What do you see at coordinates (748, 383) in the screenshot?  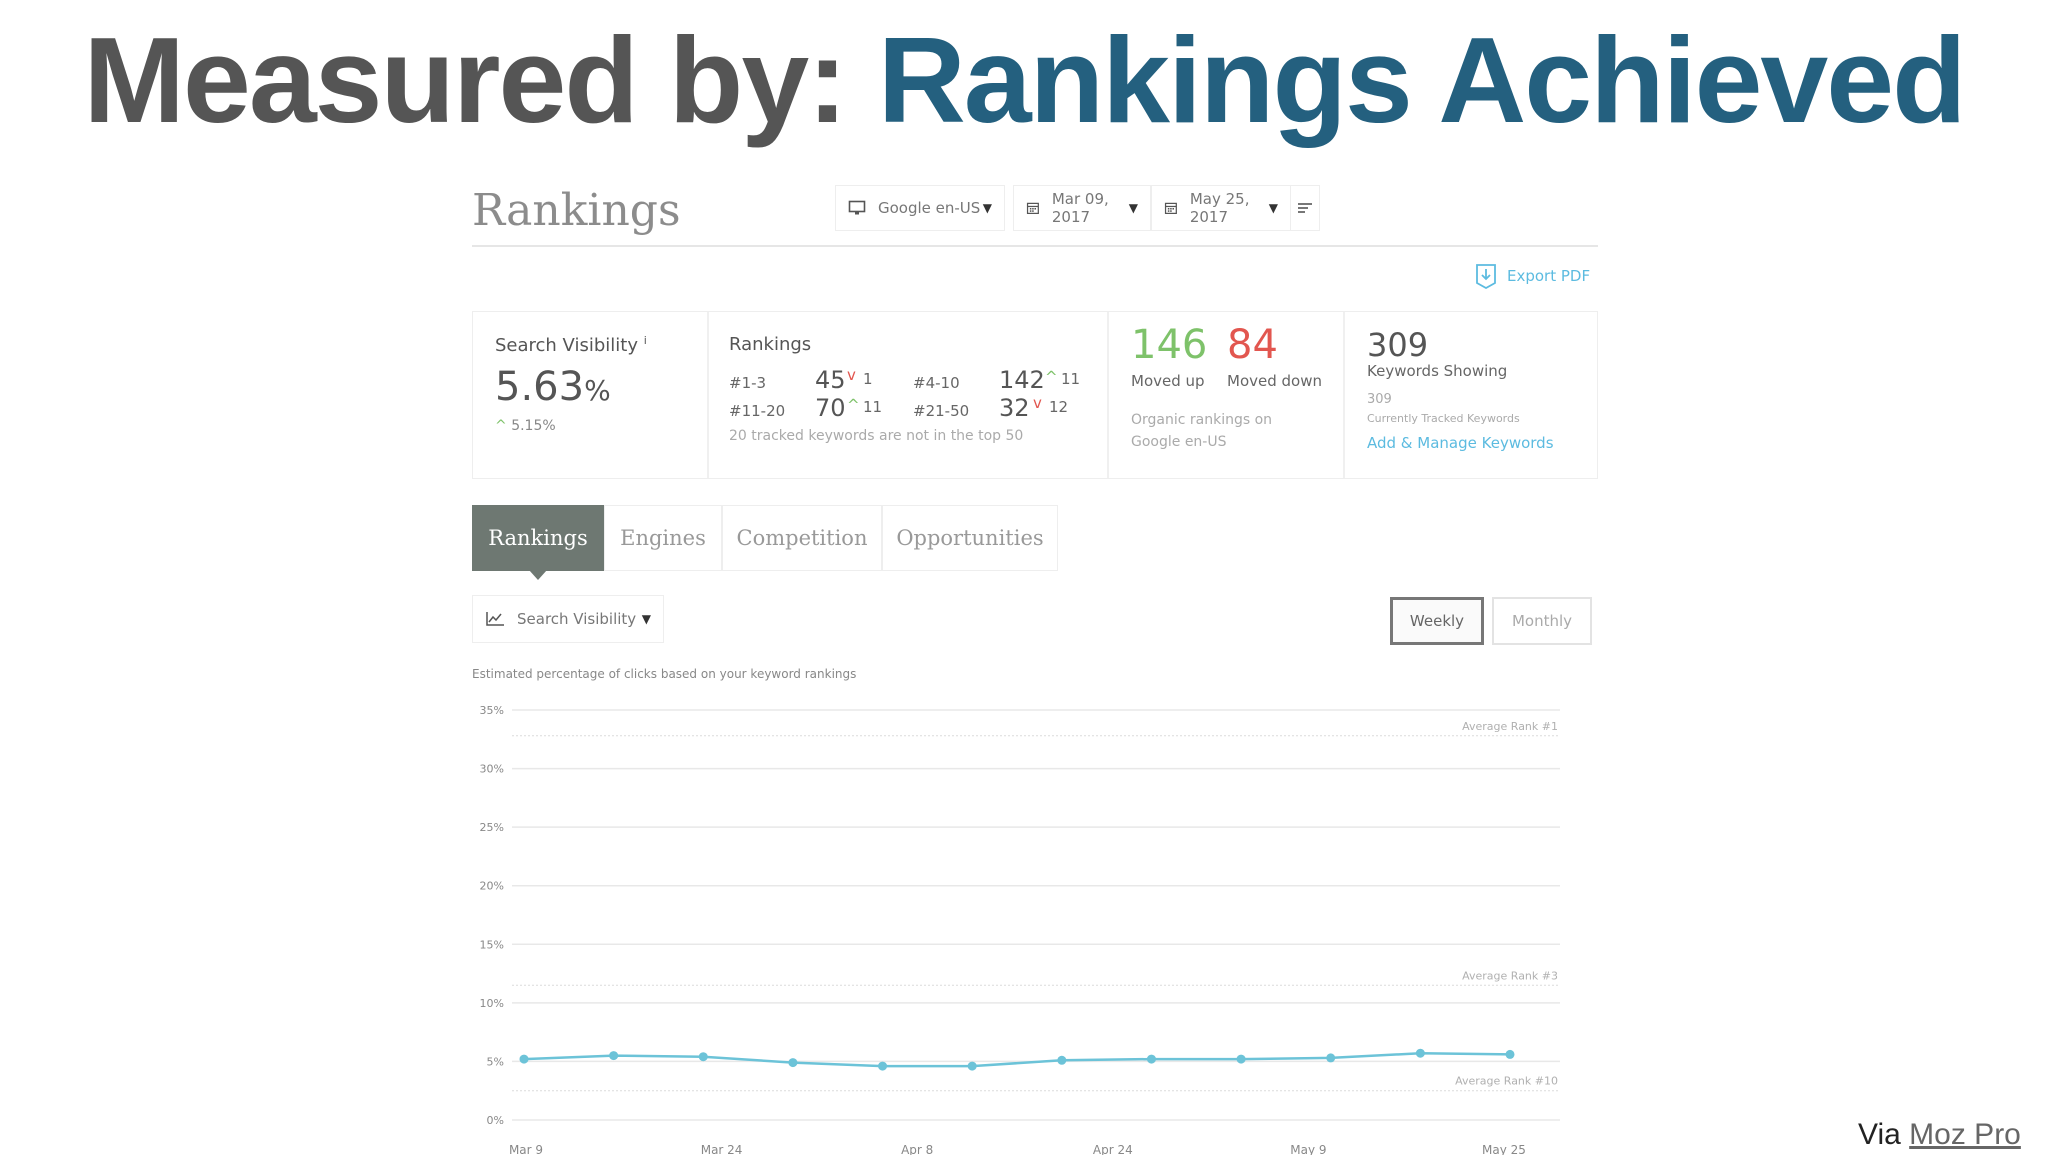 I see `bucket-range: #1-3` at bounding box center [748, 383].